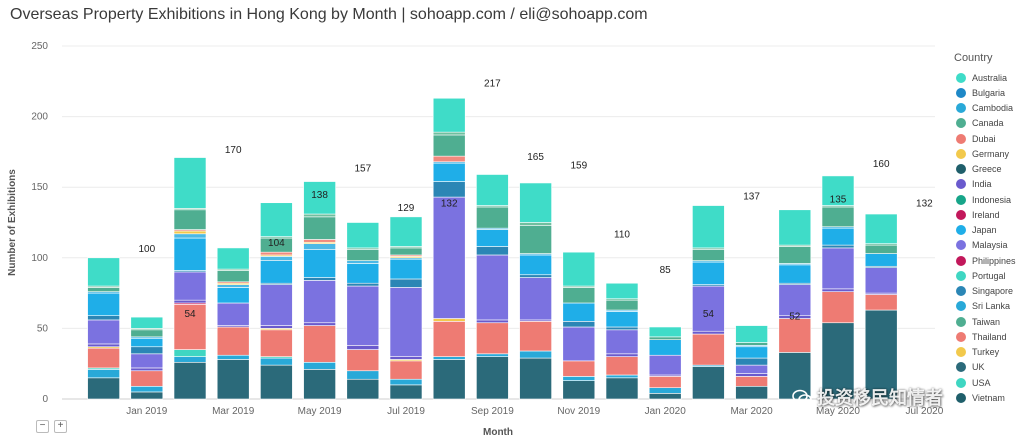 This screenshot has height=443, width=1024. Describe the element at coordinates (535, 157) in the screenshot. I see `bar-total-label: 165` at that location.